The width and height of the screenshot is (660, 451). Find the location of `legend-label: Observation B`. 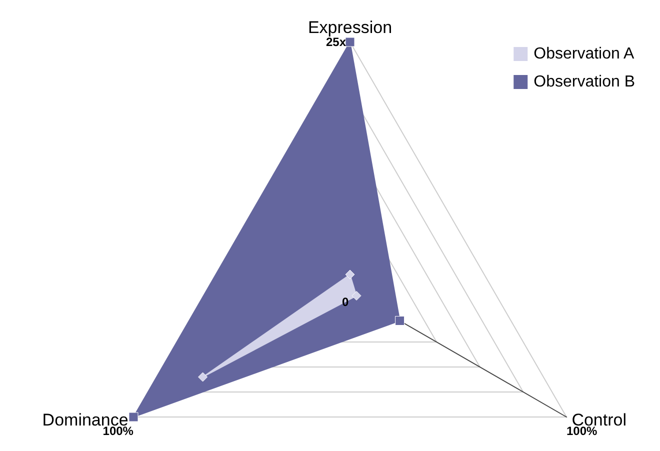

legend-label: Observation B is located at coordinates (585, 82).